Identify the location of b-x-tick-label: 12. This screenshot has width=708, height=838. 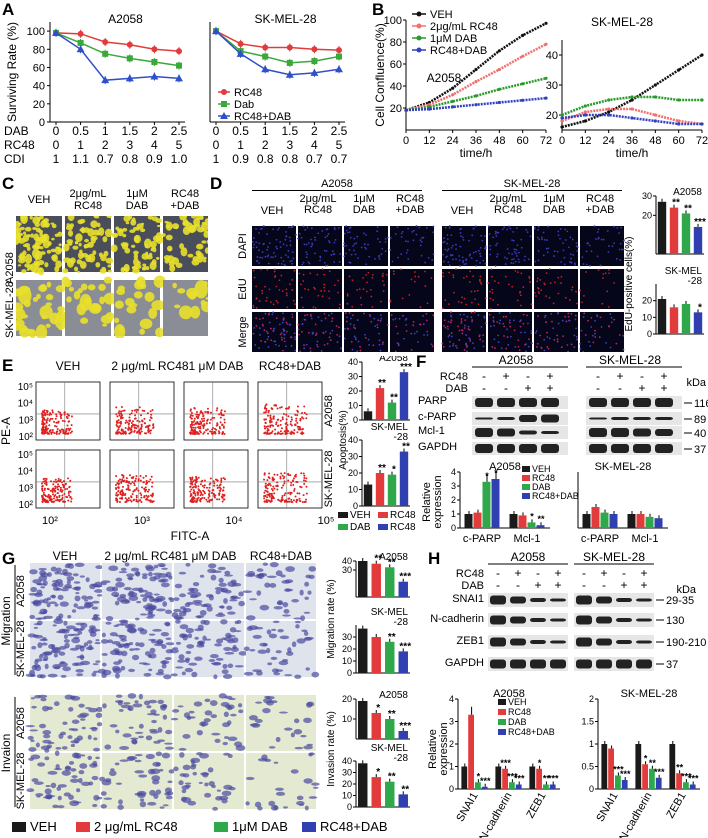
(585, 141).